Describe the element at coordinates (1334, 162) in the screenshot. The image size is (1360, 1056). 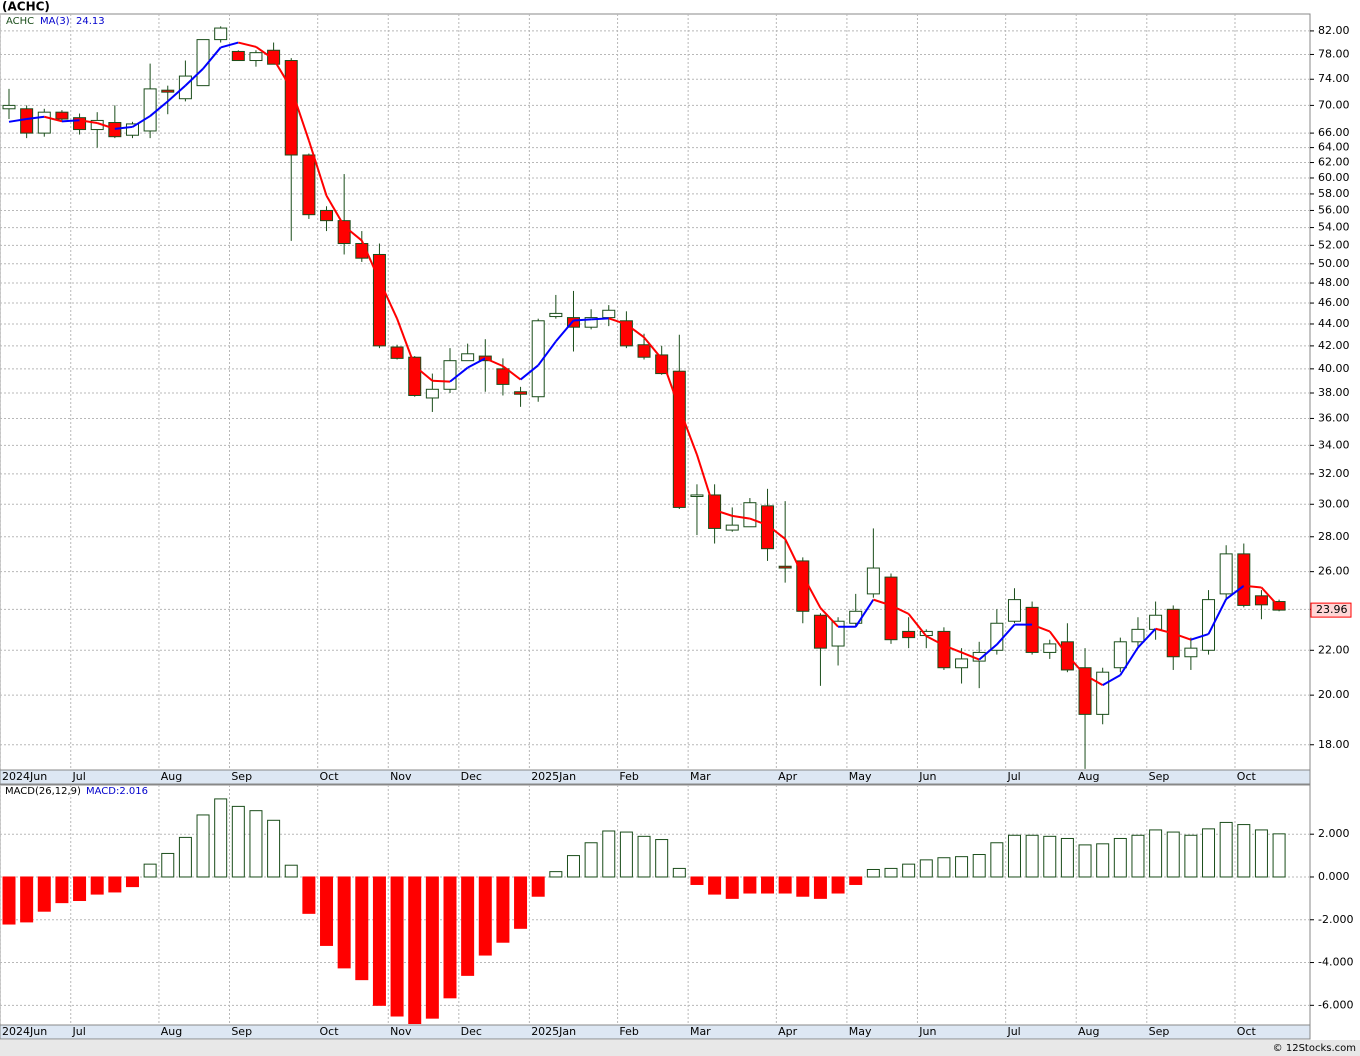
I see `y-tick-label: 62.00` at that location.